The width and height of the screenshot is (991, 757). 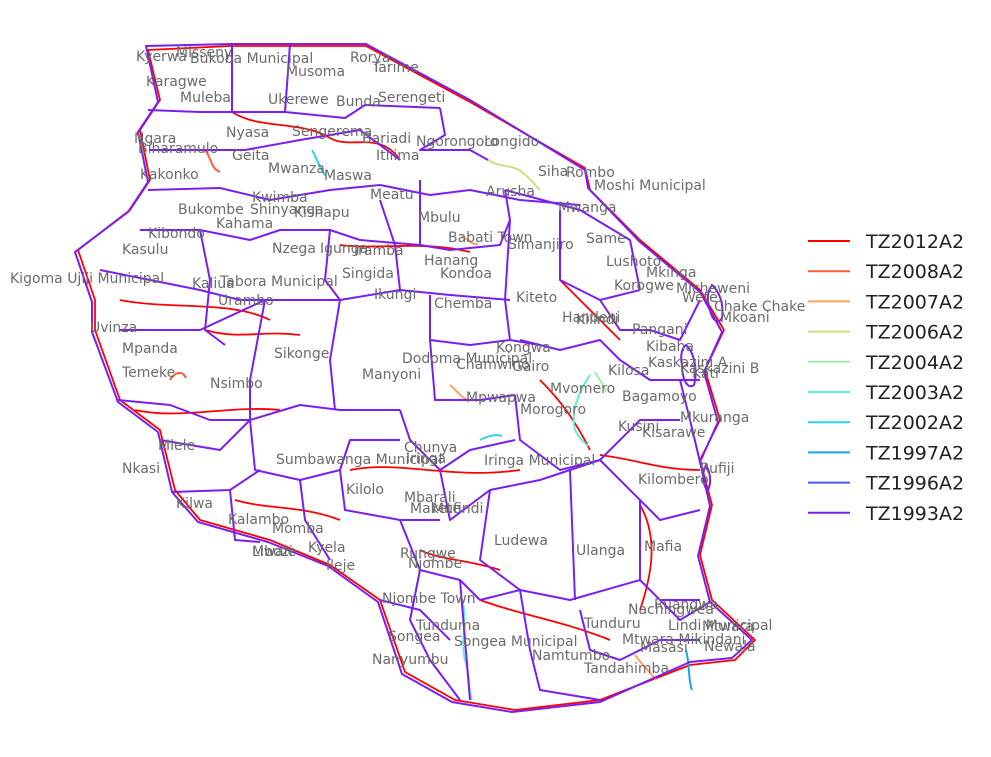 What do you see at coordinates (368, 274) in the screenshot?
I see `district-label: Singida` at bounding box center [368, 274].